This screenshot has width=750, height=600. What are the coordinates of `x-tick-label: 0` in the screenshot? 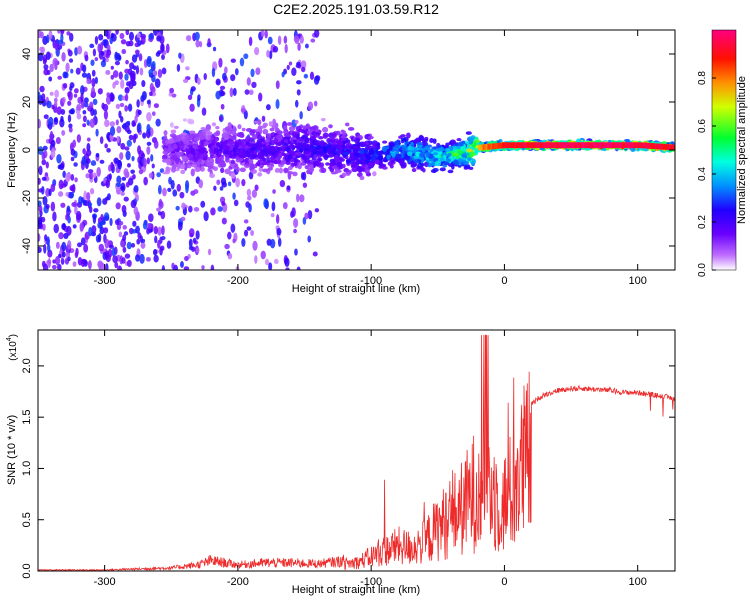 It's located at (504, 582).